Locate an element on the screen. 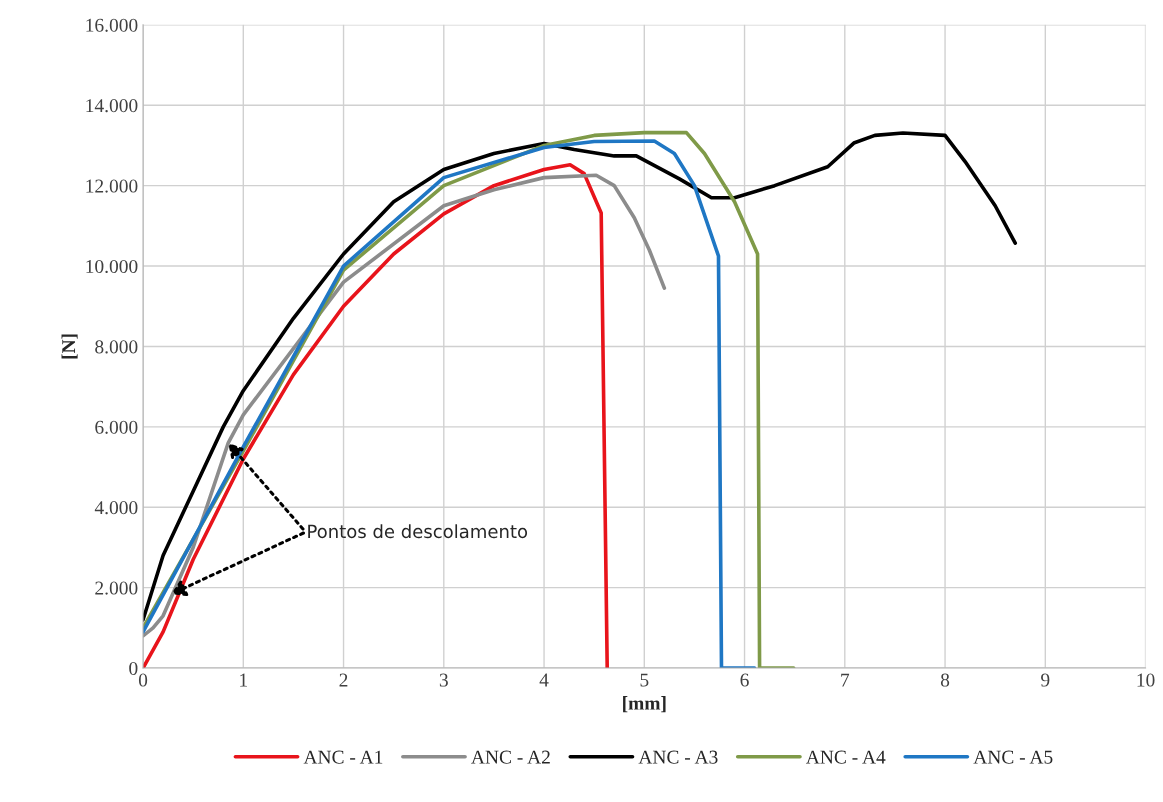 The width and height of the screenshot is (1163, 802). x-tick-label: 1 is located at coordinates (243, 680).